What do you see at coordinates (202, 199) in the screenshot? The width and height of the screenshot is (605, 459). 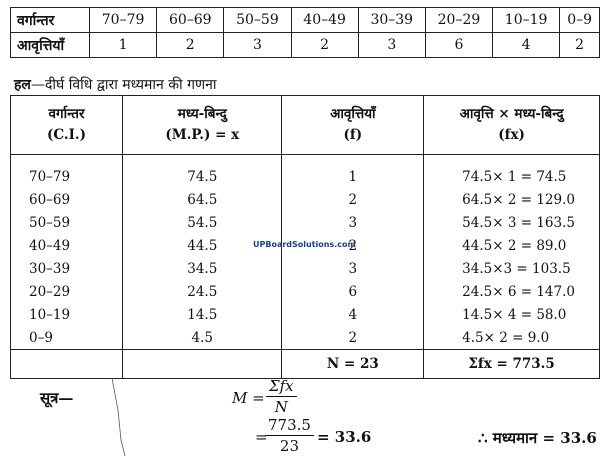 I see `mp-cell: 64.5` at bounding box center [202, 199].